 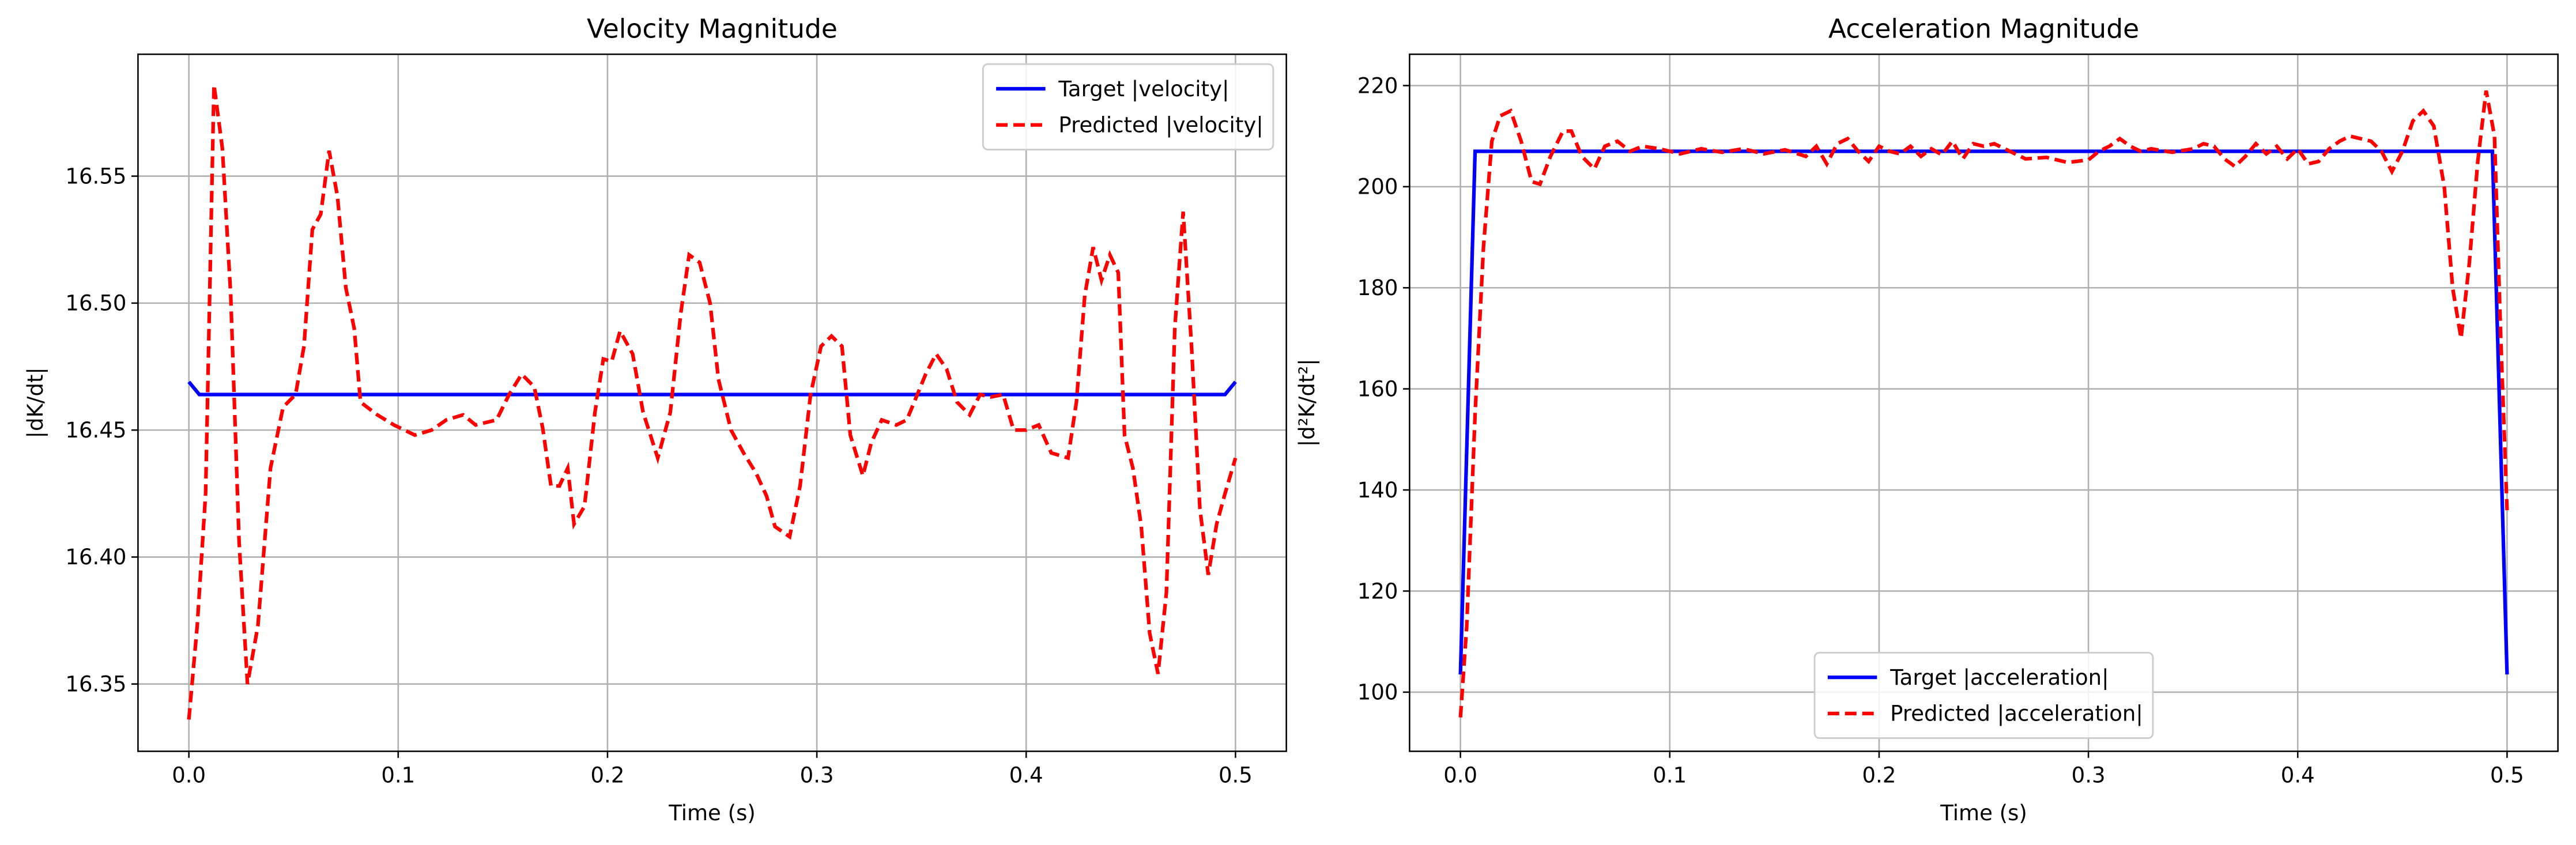 I want to click on y-tick-label: 220, so click(x=1377, y=85).